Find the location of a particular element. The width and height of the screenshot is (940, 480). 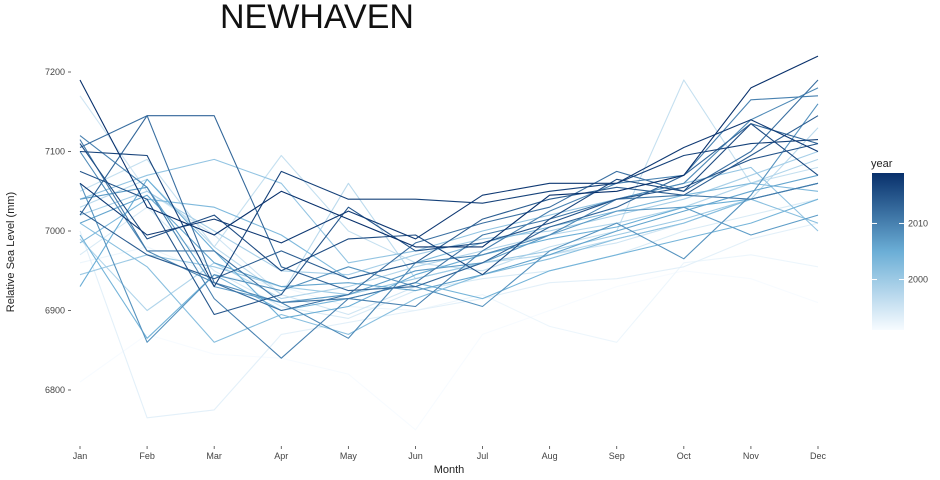

y-tick-label: 7000 is located at coordinates (55, 231).